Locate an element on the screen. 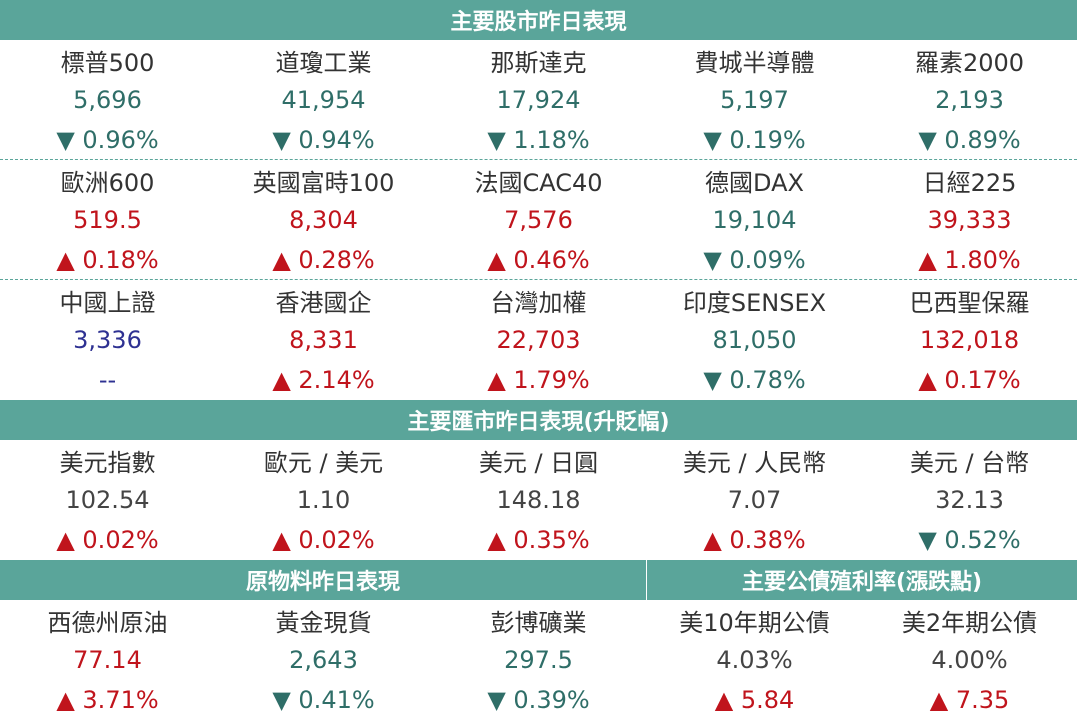  fx-section-header: 主要匯市昨日表現(升貶幅) is located at coordinates (538, 420).